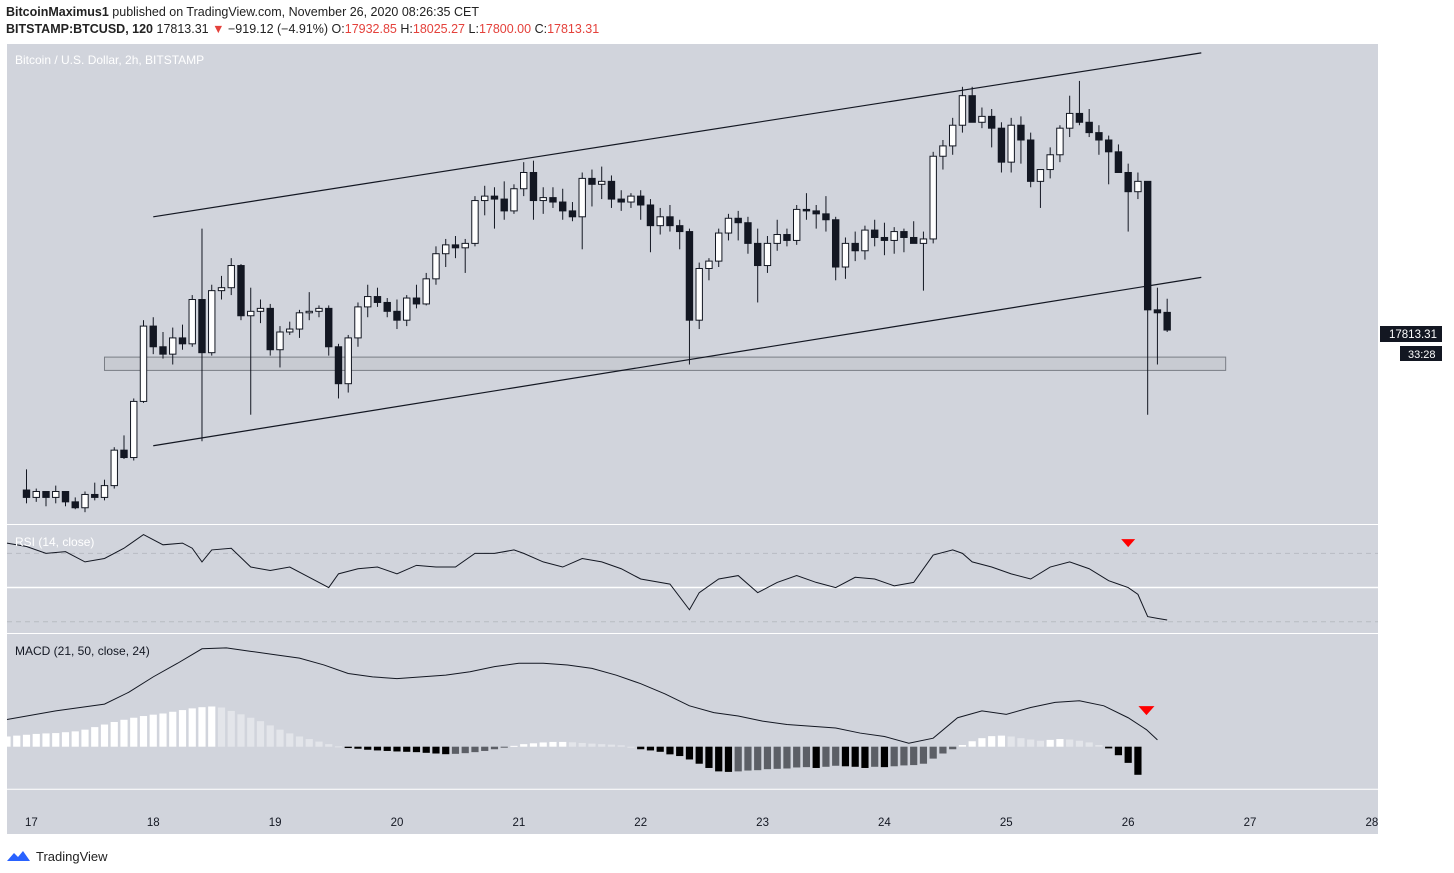  I want to click on author-name: BitcoinMaximus1, so click(57, 12).